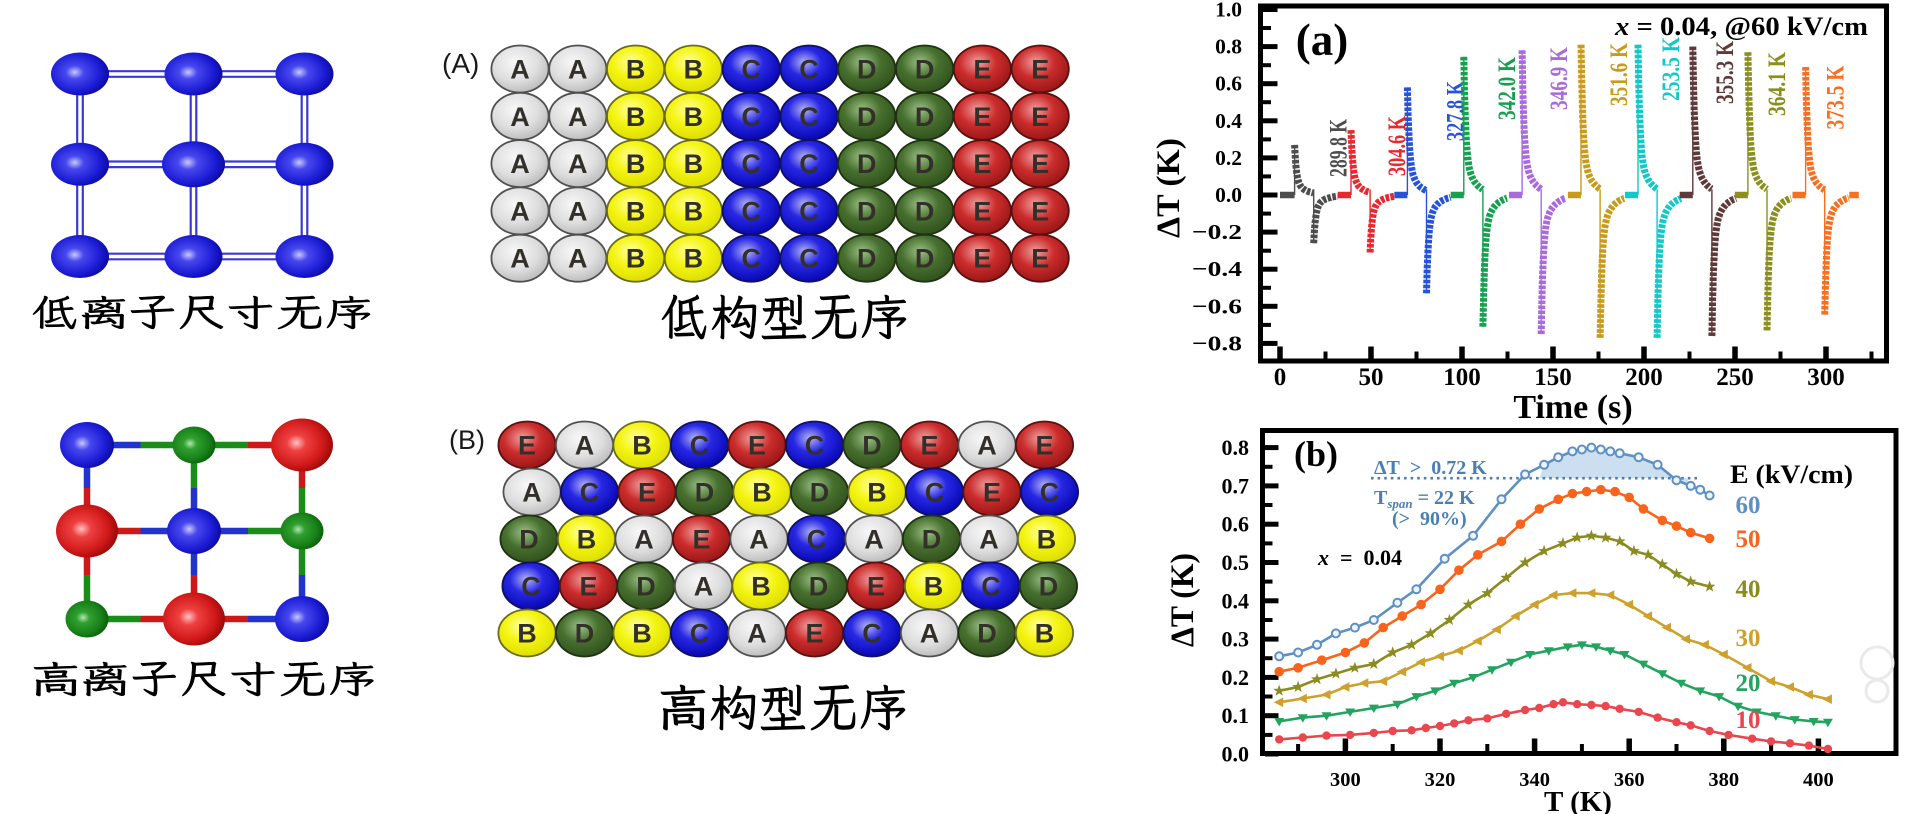  I want to click on svg-text: 20, so click(1748, 683).